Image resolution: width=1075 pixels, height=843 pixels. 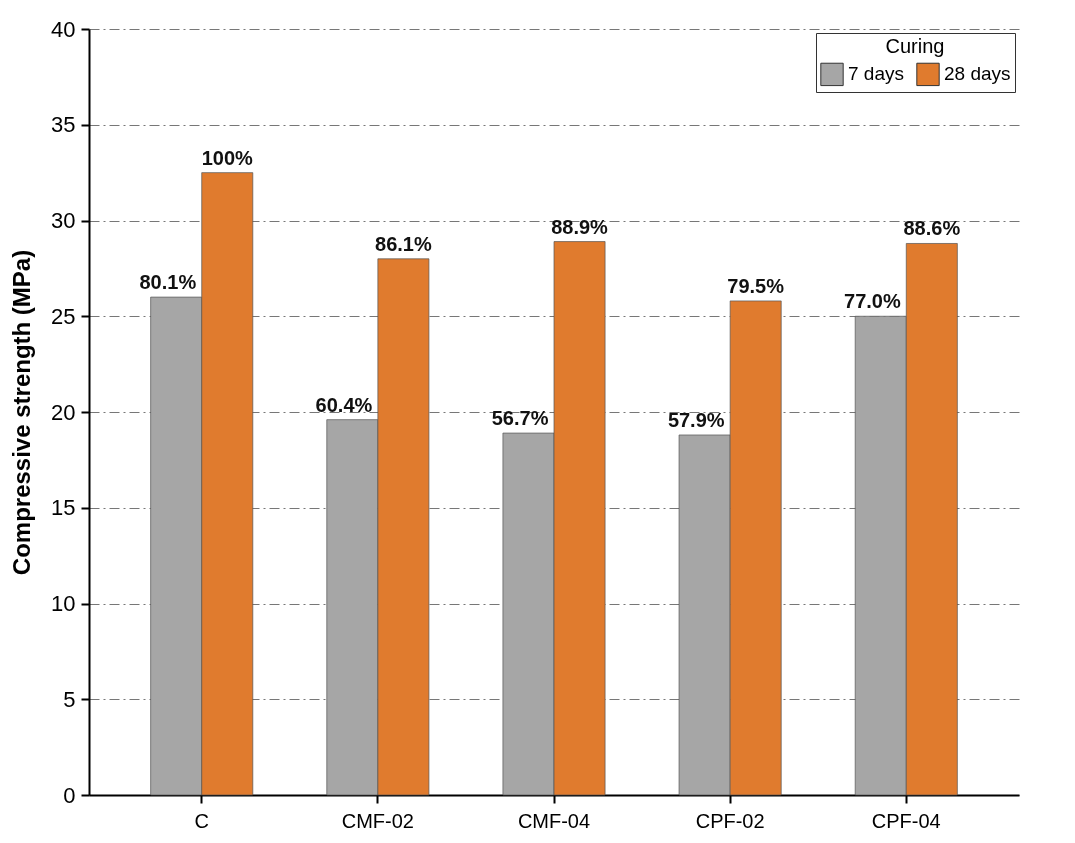 What do you see at coordinates (63, 603) in the screenshot?
I see `y-tick-label: 10` at bounding box center [63, 603].